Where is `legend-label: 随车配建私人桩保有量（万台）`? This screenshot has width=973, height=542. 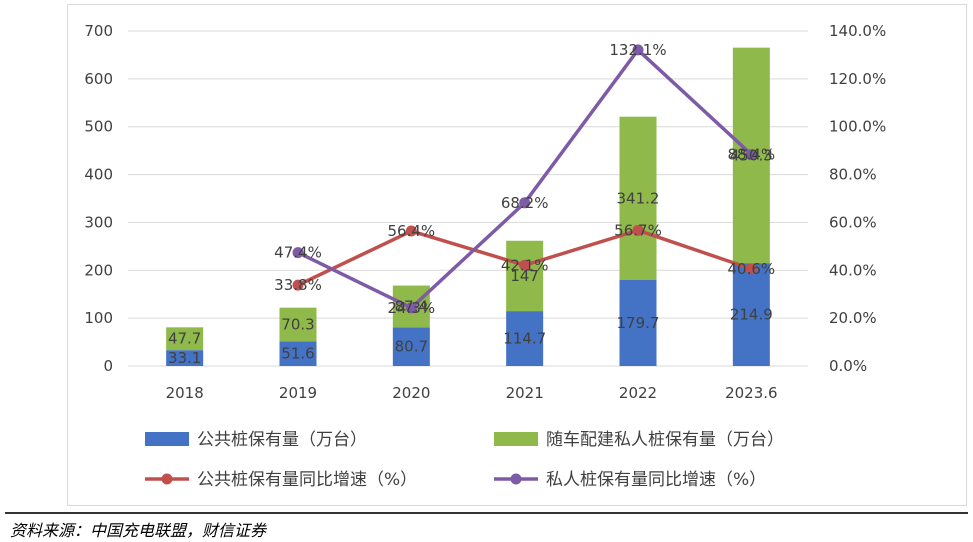
legend-label: 随车配建私人桩保有量（万台） is located at coordinates (665, 440).